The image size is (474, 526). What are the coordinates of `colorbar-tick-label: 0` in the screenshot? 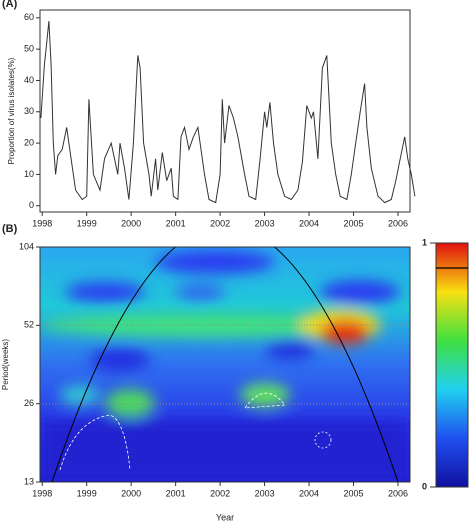 It's located at (424, 486).